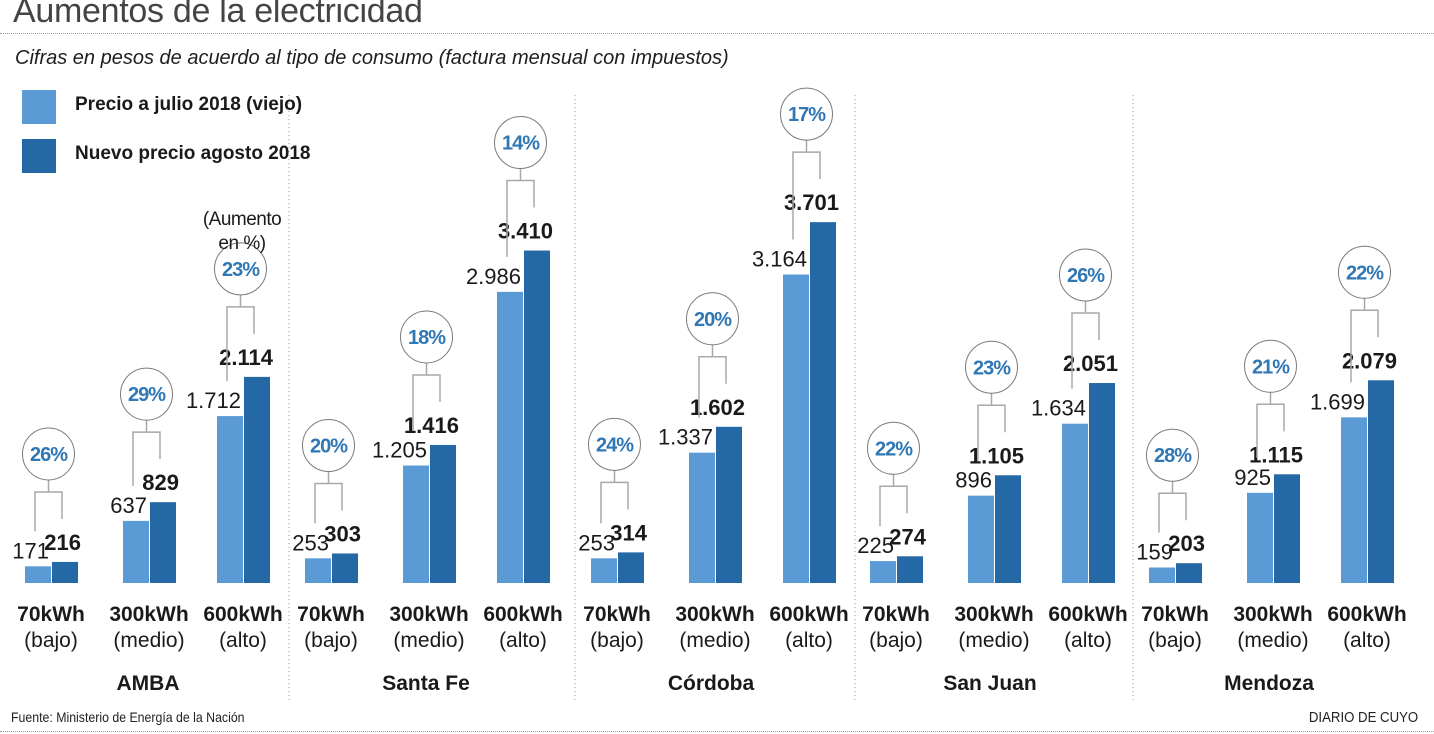 Image resolution: width=1434 pixels, height=734 pixels. What do you see at coordinates (1090, 363) in the screenshot?
I see `value-label-new: 2.051` at bounding box center [1090, 363].